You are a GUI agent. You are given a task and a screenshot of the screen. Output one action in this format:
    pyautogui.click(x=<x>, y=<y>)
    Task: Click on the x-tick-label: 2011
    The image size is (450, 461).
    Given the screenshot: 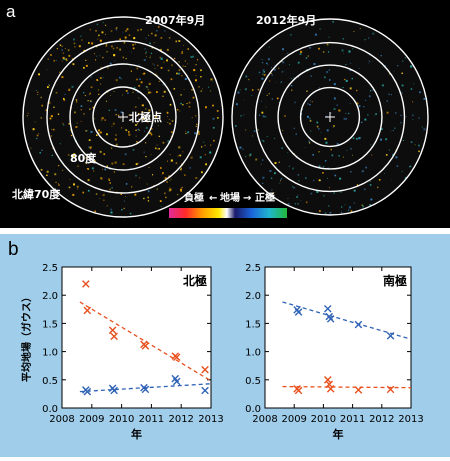 What is the action you would take?
    pyautogui.click(x=352, y=419)
    